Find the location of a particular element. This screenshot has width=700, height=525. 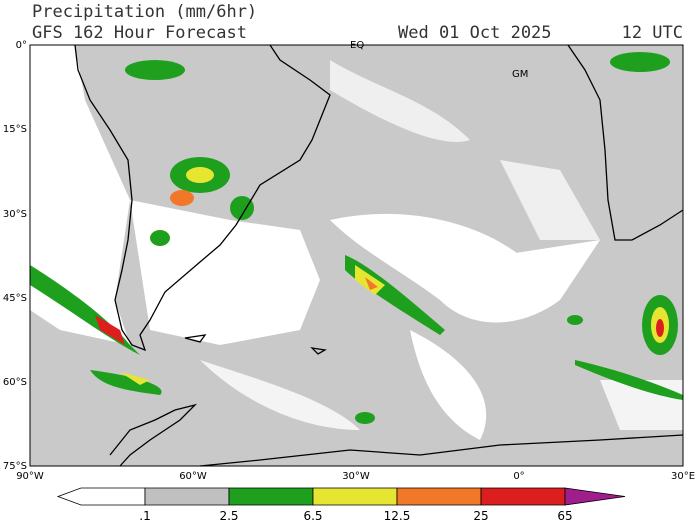

colorbar-label: 6.5 is located at coordinates (312, 516).